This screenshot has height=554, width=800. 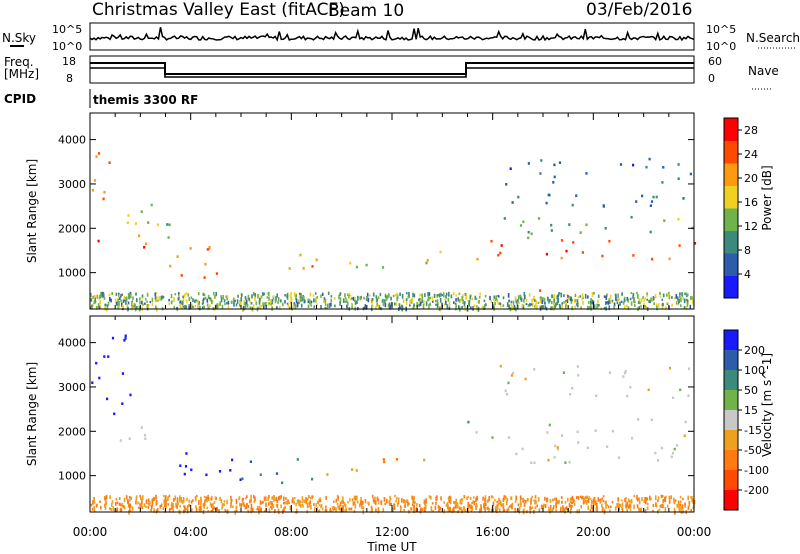 What do you see at coordinates (731, 420) in the screenshot?
I see `colorbar-frame` at bounding box center [731, 420].